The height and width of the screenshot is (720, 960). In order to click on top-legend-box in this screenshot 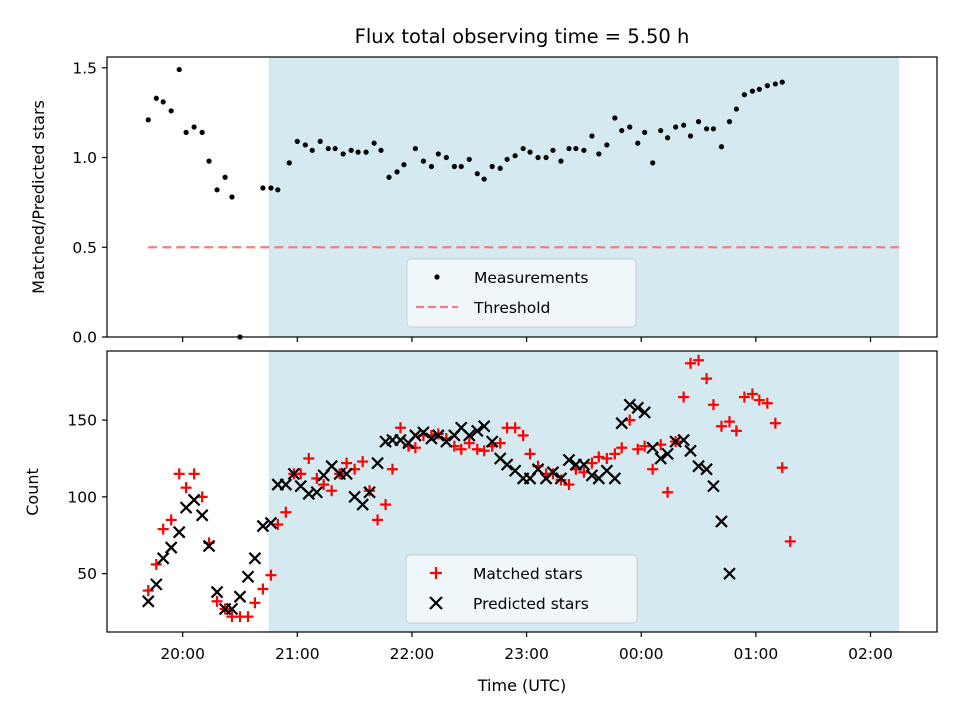, I will do `click(521, 293)`.